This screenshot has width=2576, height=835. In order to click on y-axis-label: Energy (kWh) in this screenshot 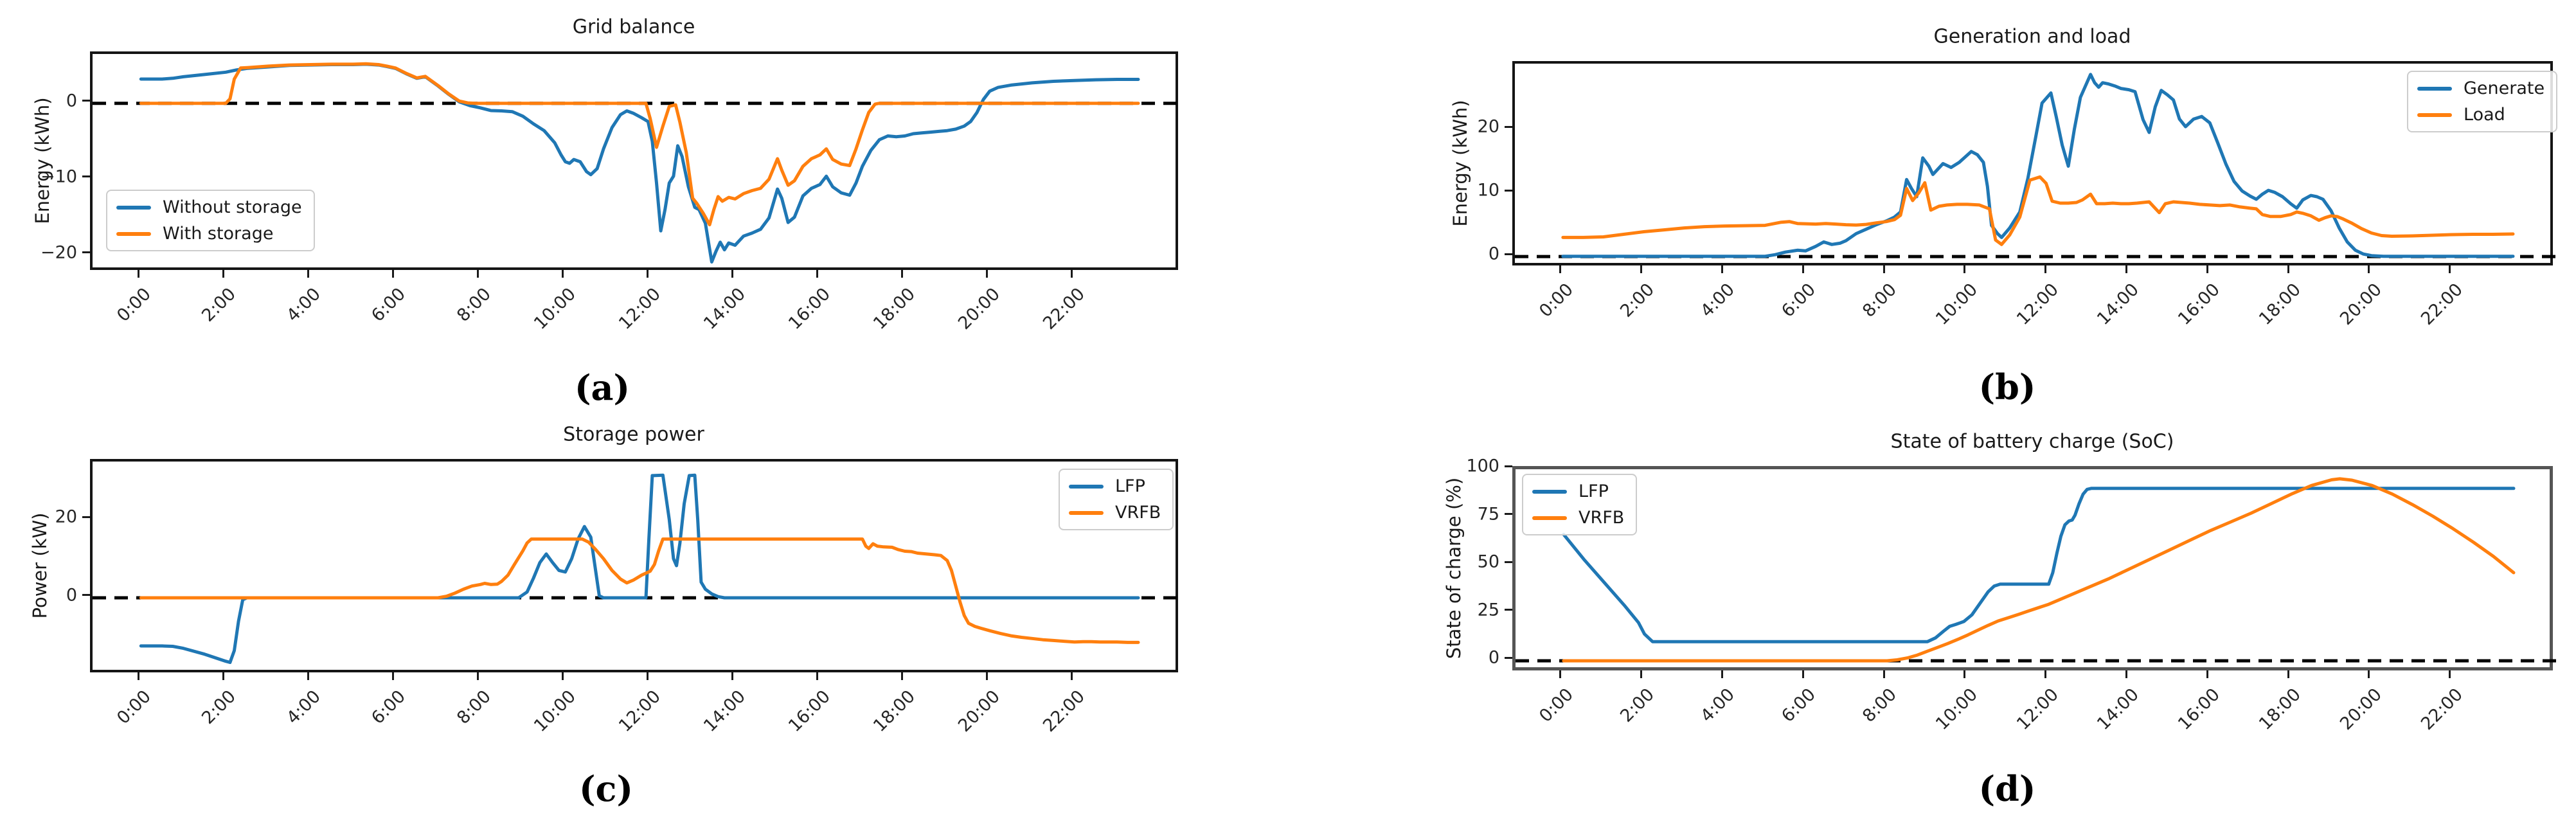, I will do `click(42, 160)`.